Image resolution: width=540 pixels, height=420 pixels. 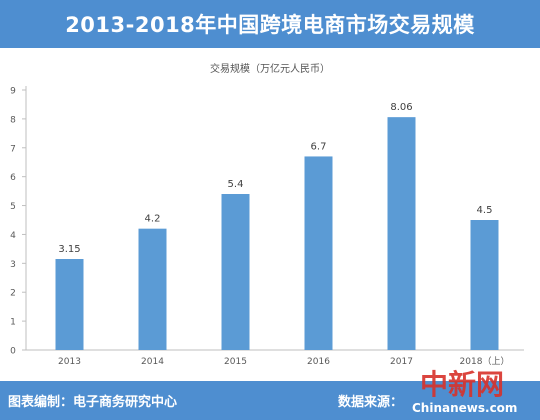 What do you see at coordinates (401, 107) in the screenshot?
I see `value-label-4: 8.06` at bounding box center [401, 107].